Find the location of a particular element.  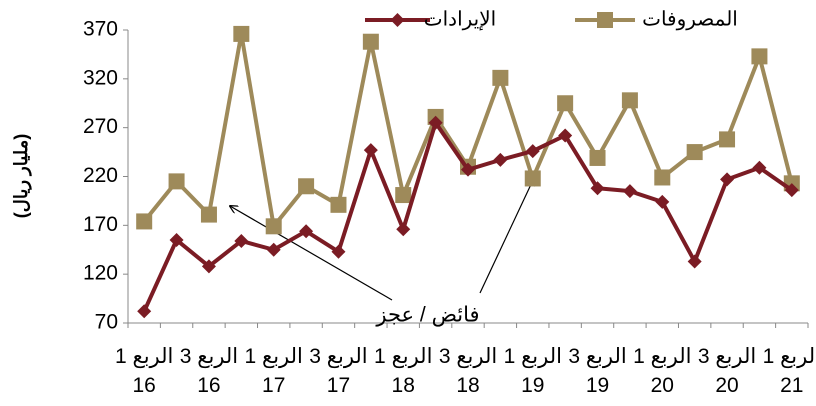

x-tick-label: الربع 3 19 is located at coordinates (597, 371).